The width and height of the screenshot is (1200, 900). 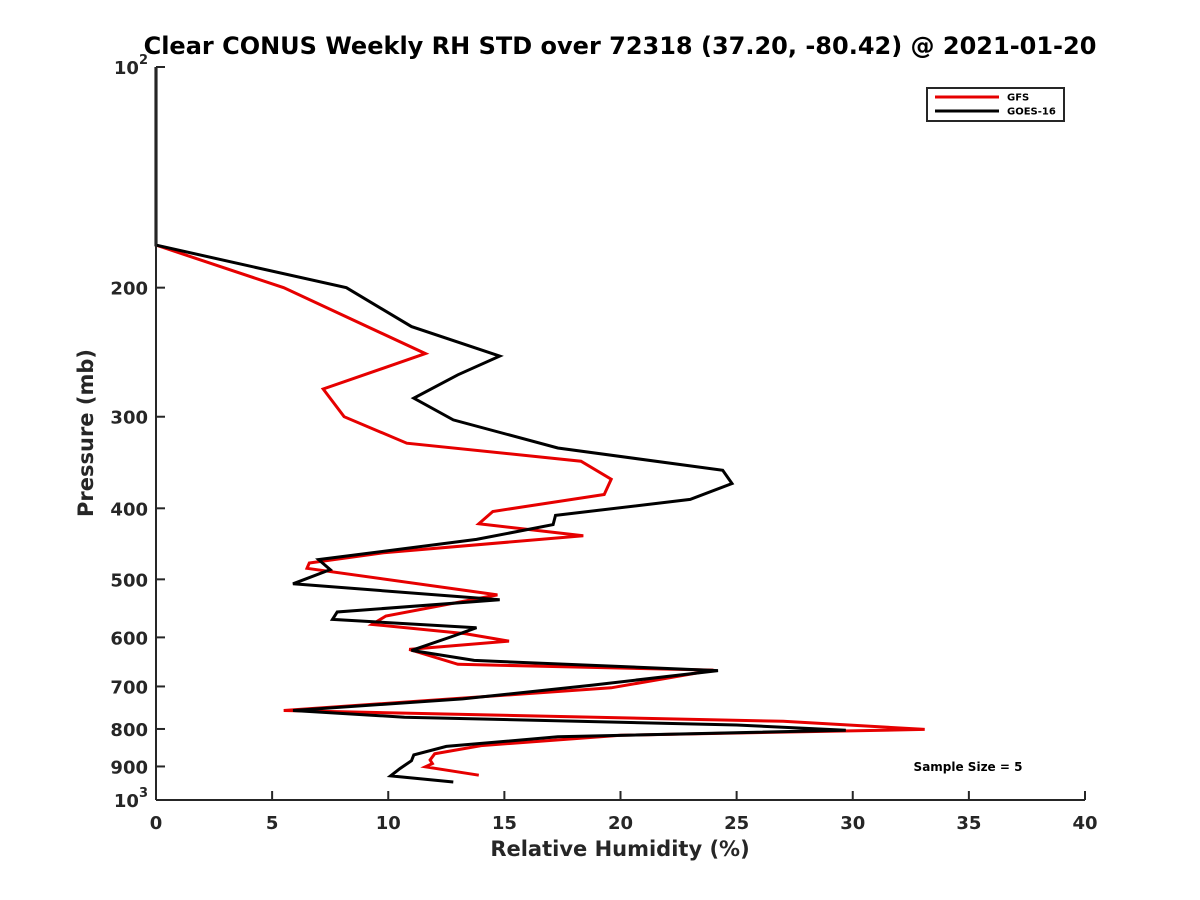 What do you see at coordinates (129, 580) in the screenshot?
I see `y-tick-label: 500` at bounding box center [129, 580].